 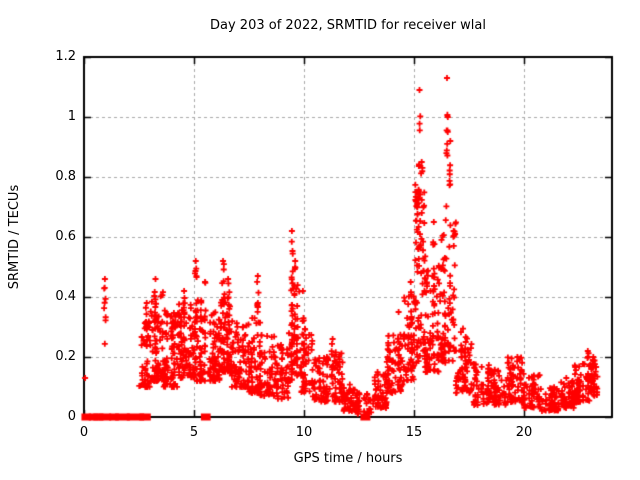 I want to click on x-tick-label: 15, so click(x=414, y=432).